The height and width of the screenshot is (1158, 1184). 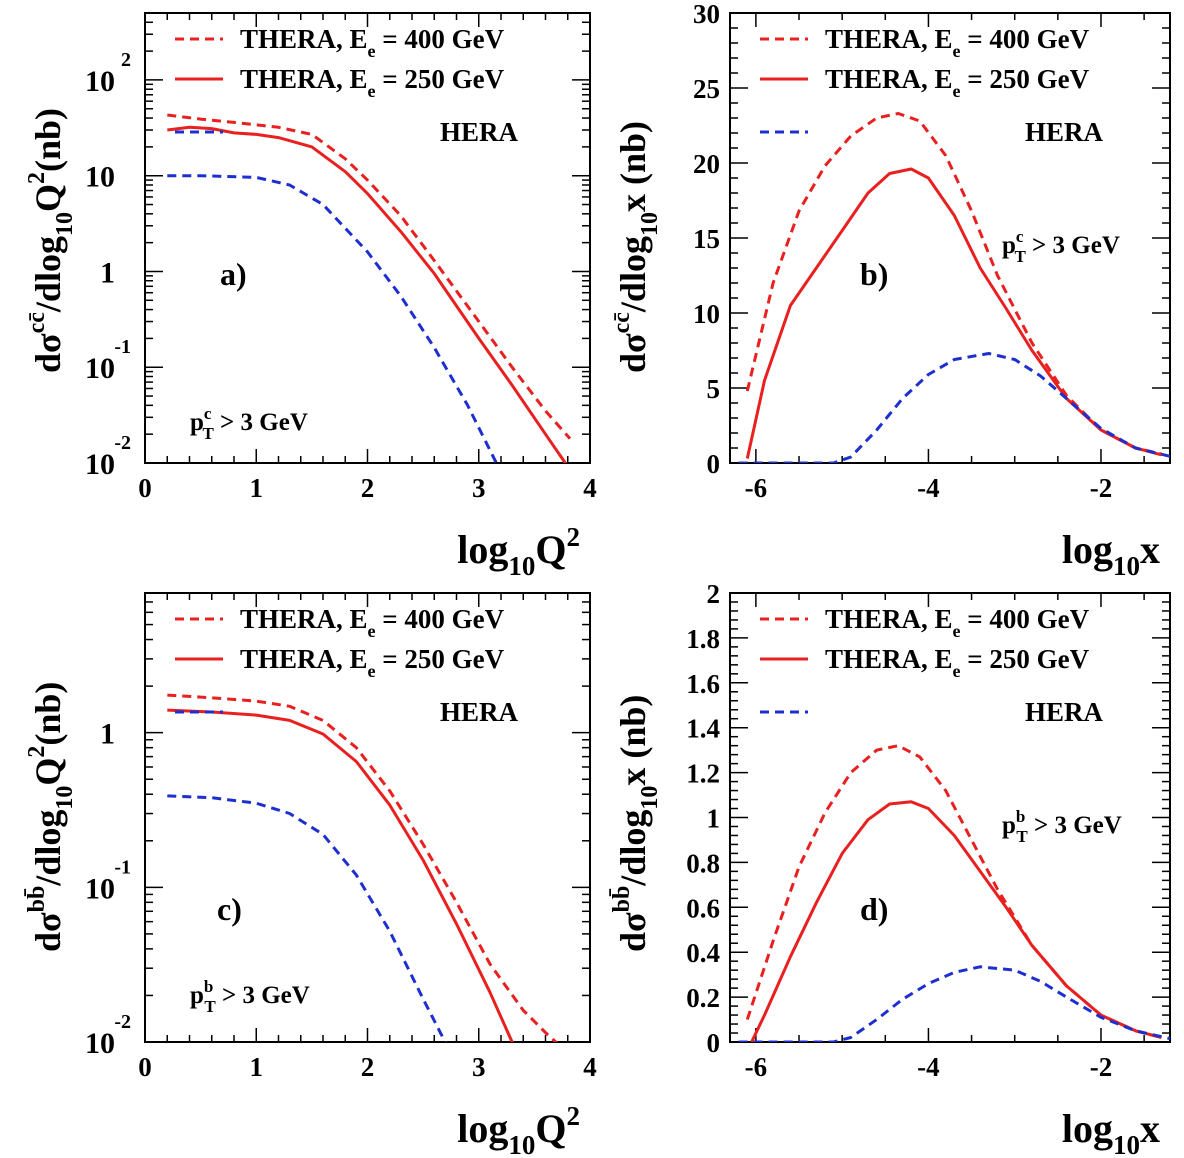 I want to click on panel-label: b), so click(x=874, y=274).